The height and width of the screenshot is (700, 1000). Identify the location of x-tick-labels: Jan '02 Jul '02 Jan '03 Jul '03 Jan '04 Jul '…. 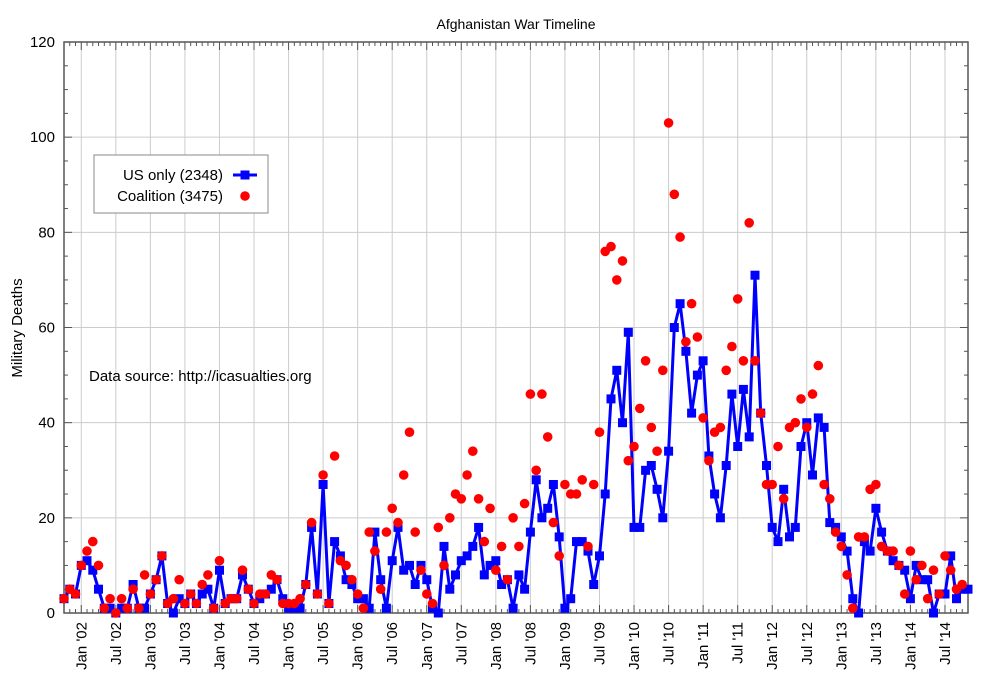
(513, 646).